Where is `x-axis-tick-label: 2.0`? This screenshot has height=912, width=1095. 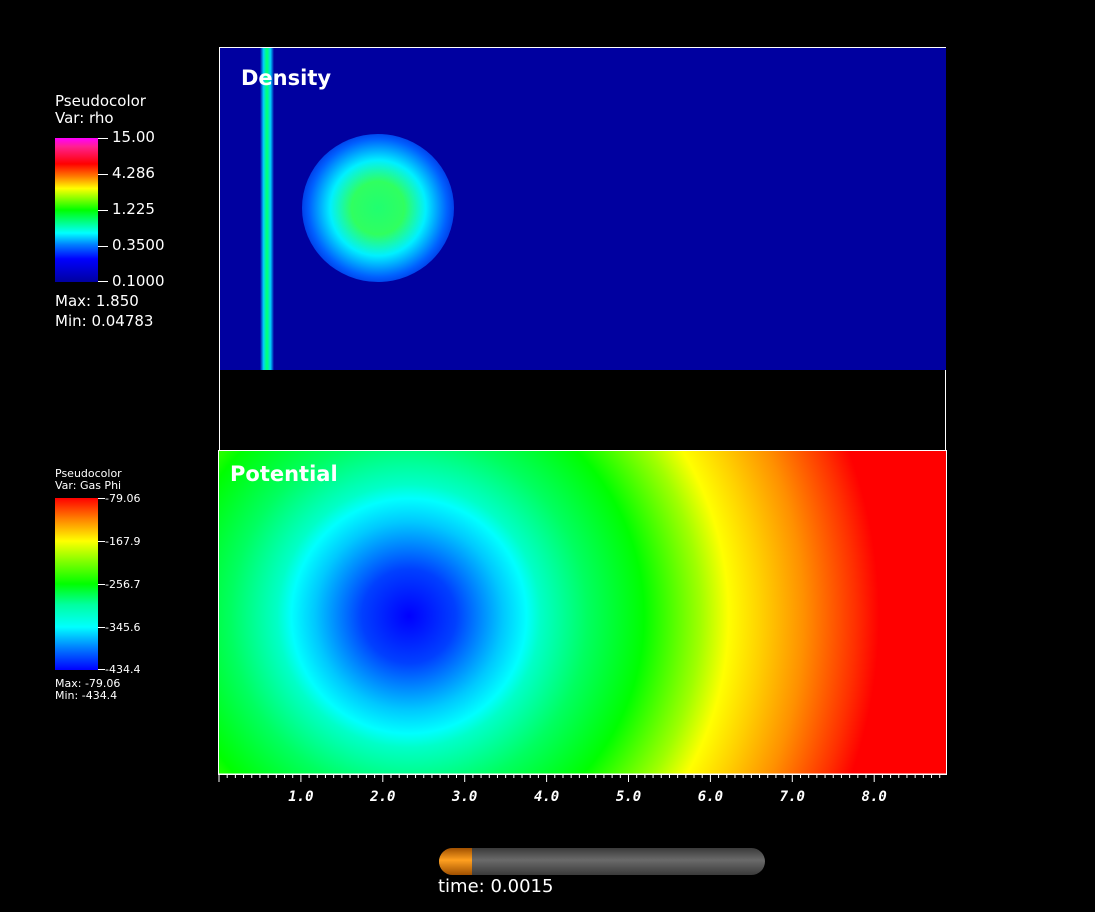
x-axis-tick-label: 2.0 is located at coordinates (382, 797).